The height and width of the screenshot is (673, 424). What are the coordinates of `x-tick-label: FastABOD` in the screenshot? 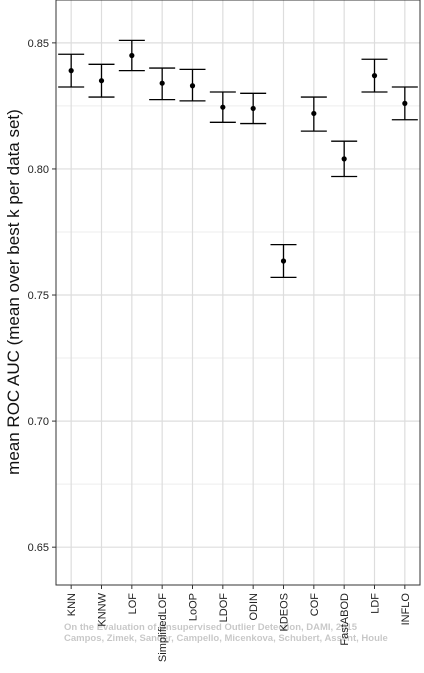 It's located at (345, 619).